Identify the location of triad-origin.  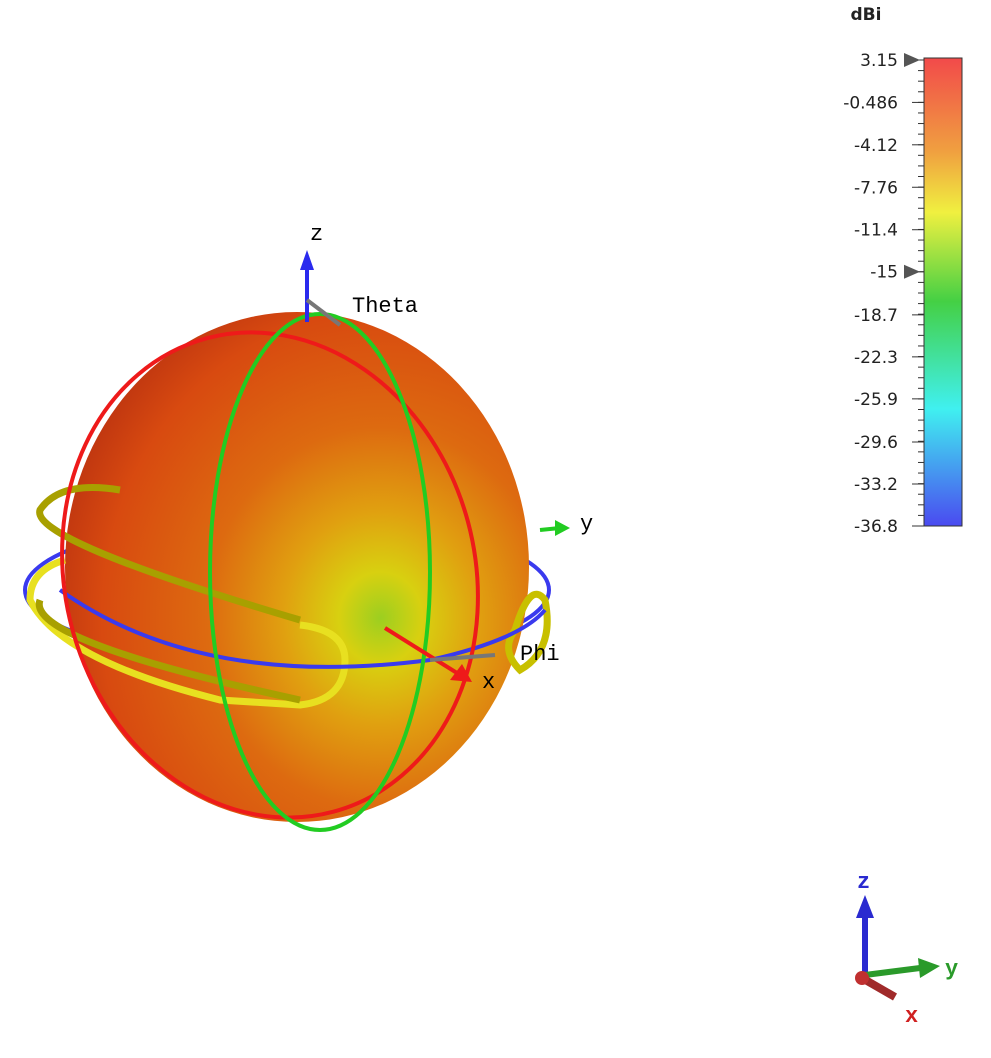
(862, 978).